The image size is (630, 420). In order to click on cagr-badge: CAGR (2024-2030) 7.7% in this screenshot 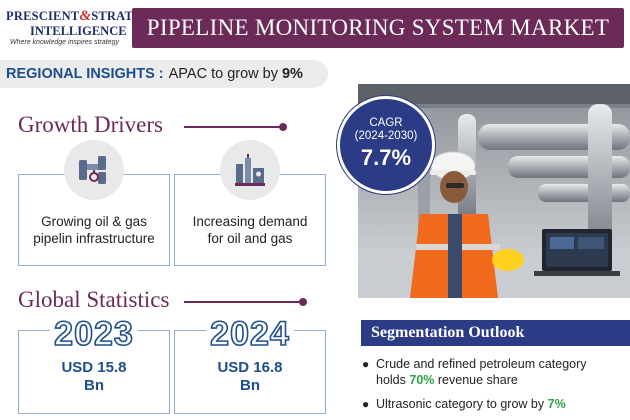, I will do `click(386, 145)`.